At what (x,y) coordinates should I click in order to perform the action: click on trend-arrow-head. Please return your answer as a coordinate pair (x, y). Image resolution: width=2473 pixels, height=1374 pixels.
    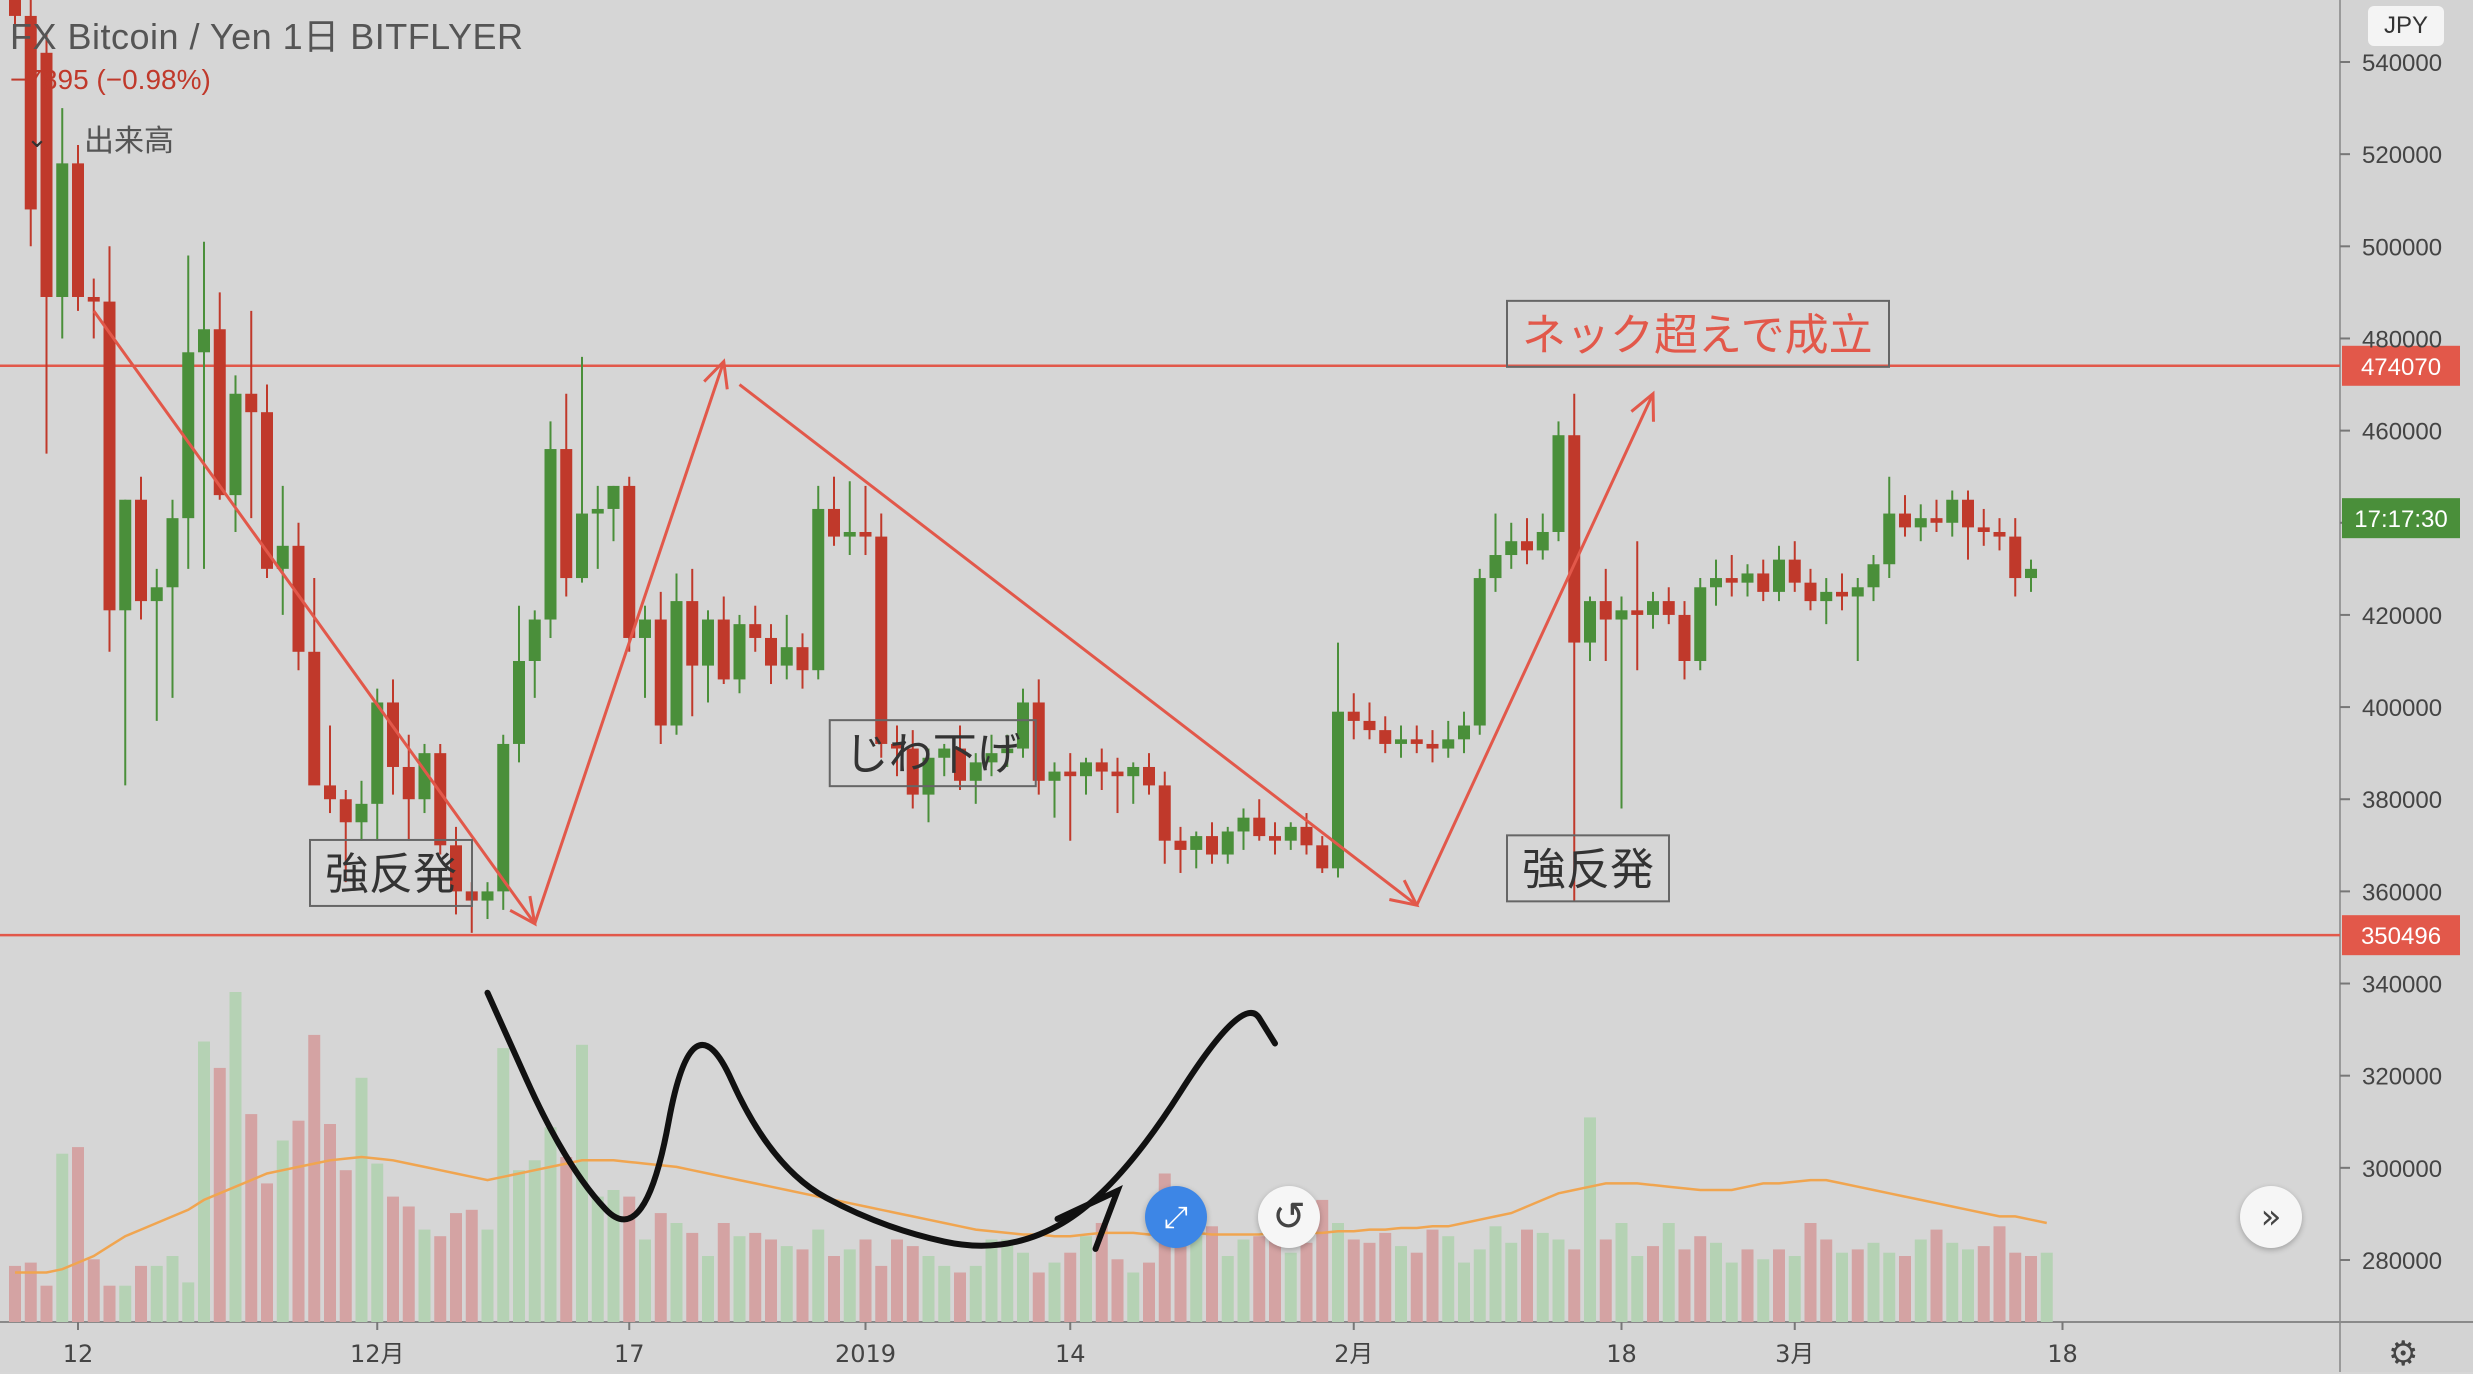
    Looking at the image, I should click on (1642, 406).